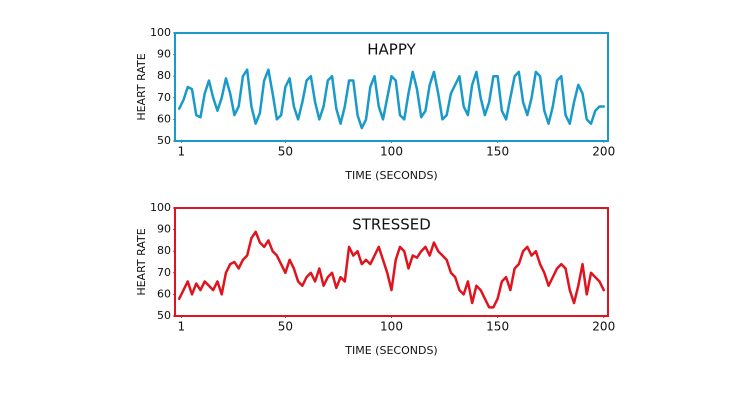  Describe the element at coordinates (391, 225) in the screenshot. I see `chart-title: STRESSED` at that location.